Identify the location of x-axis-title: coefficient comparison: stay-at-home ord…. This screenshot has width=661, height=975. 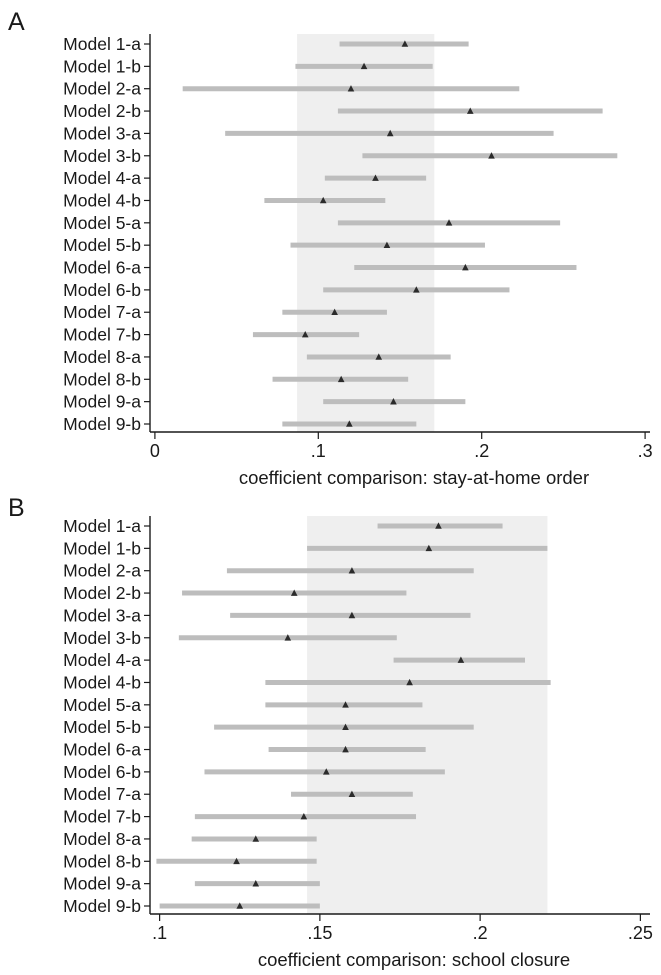
(414, 477).